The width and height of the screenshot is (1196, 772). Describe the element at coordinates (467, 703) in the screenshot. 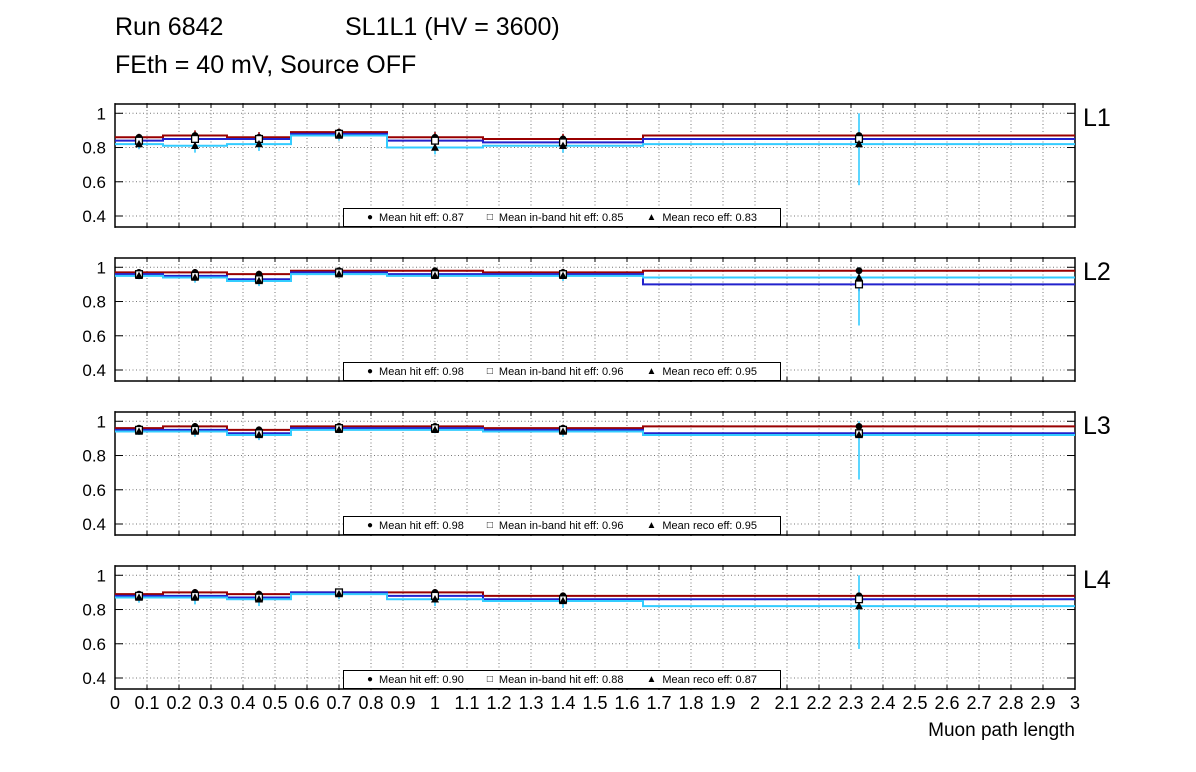

I see `x-tick-label: 1.1` at that location.